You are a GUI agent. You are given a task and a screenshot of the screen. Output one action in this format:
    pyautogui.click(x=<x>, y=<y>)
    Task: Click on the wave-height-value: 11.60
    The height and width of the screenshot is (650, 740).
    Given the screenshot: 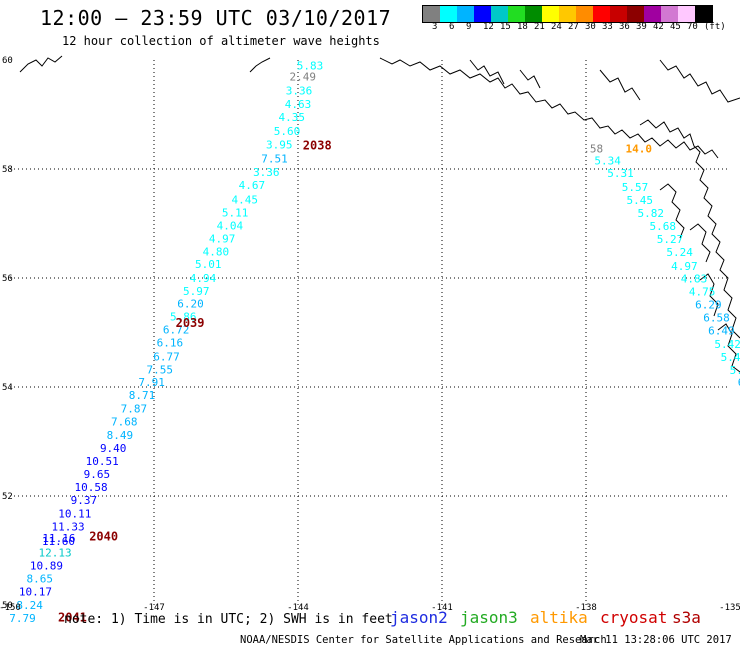 What is the action you would take?
    pyautogui.click(x=58, y=541)
    